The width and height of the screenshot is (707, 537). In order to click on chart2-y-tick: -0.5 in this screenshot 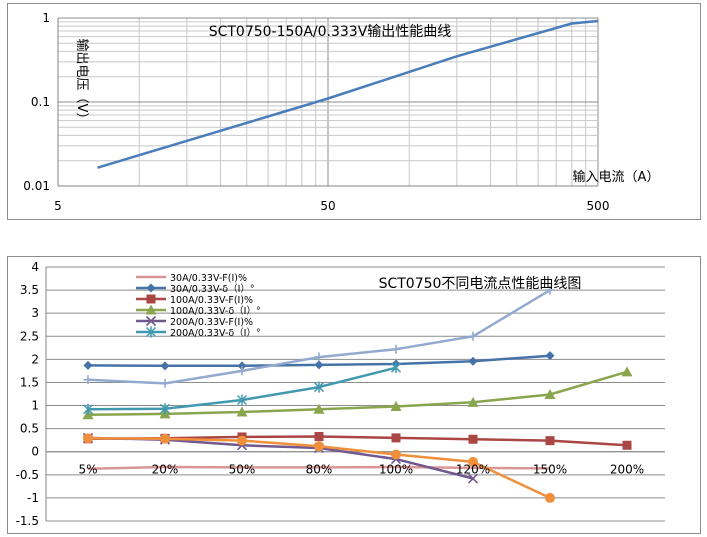, I will do `click(27, 475)`.